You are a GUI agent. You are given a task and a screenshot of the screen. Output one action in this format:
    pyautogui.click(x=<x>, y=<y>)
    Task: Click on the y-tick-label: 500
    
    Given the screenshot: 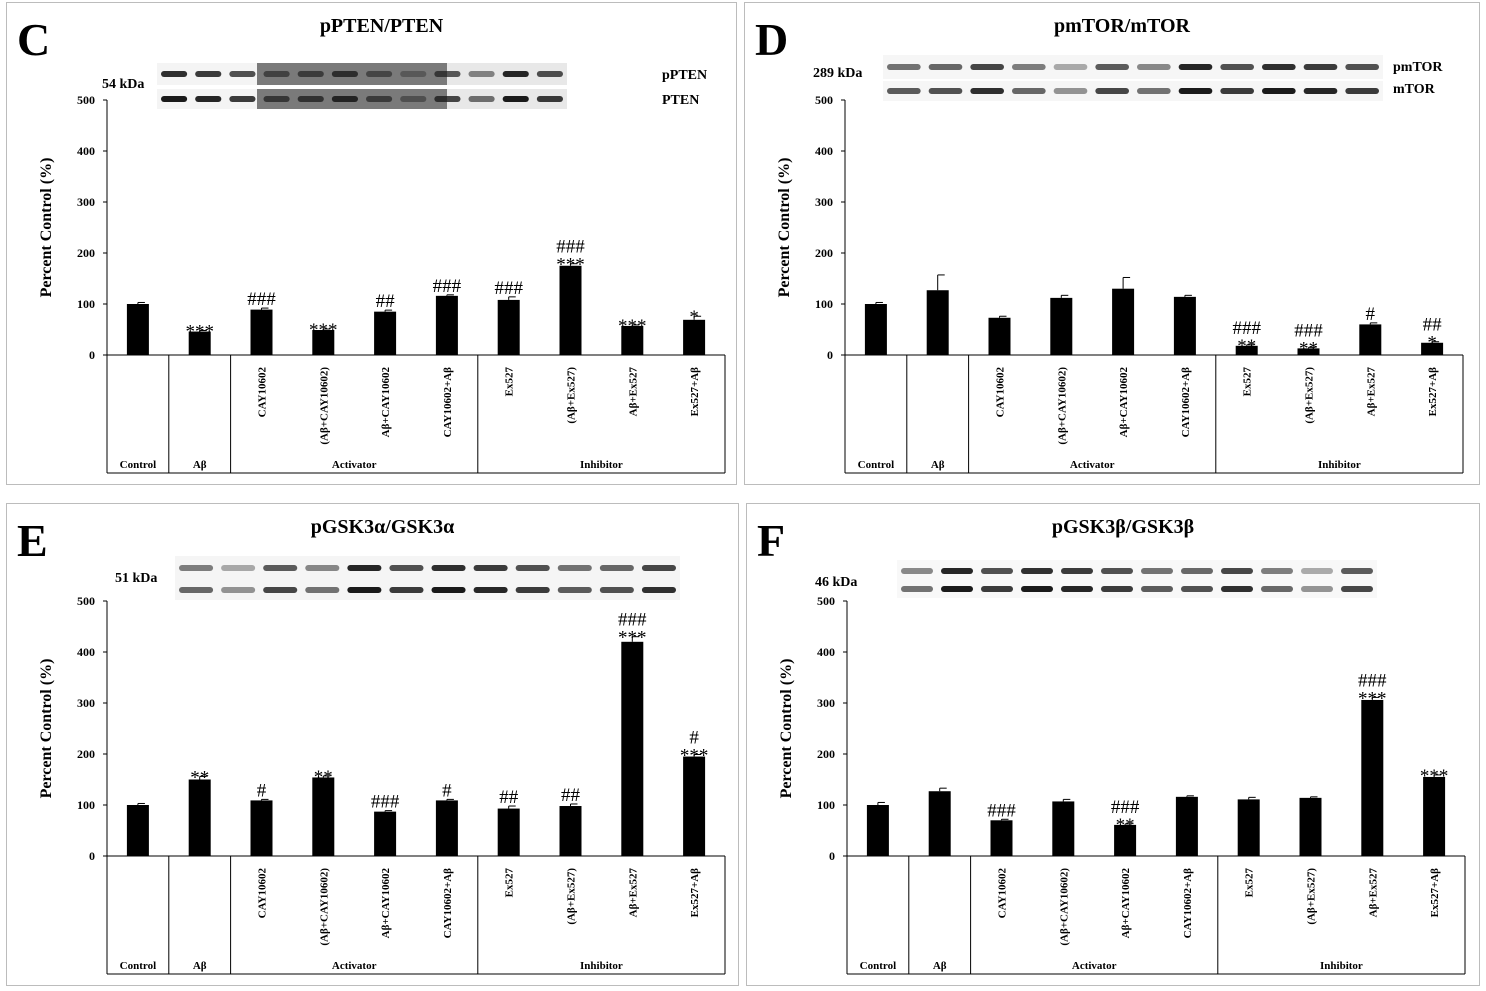 What is the action you would take?
    pyautogui.click(x=86, y=601)
    